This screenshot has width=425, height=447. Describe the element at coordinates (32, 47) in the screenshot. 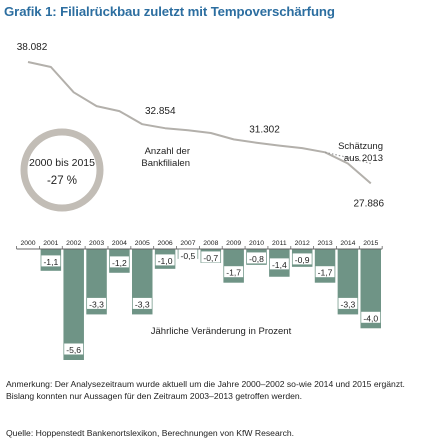

I see `point-label-2000: 38.082` at that location.